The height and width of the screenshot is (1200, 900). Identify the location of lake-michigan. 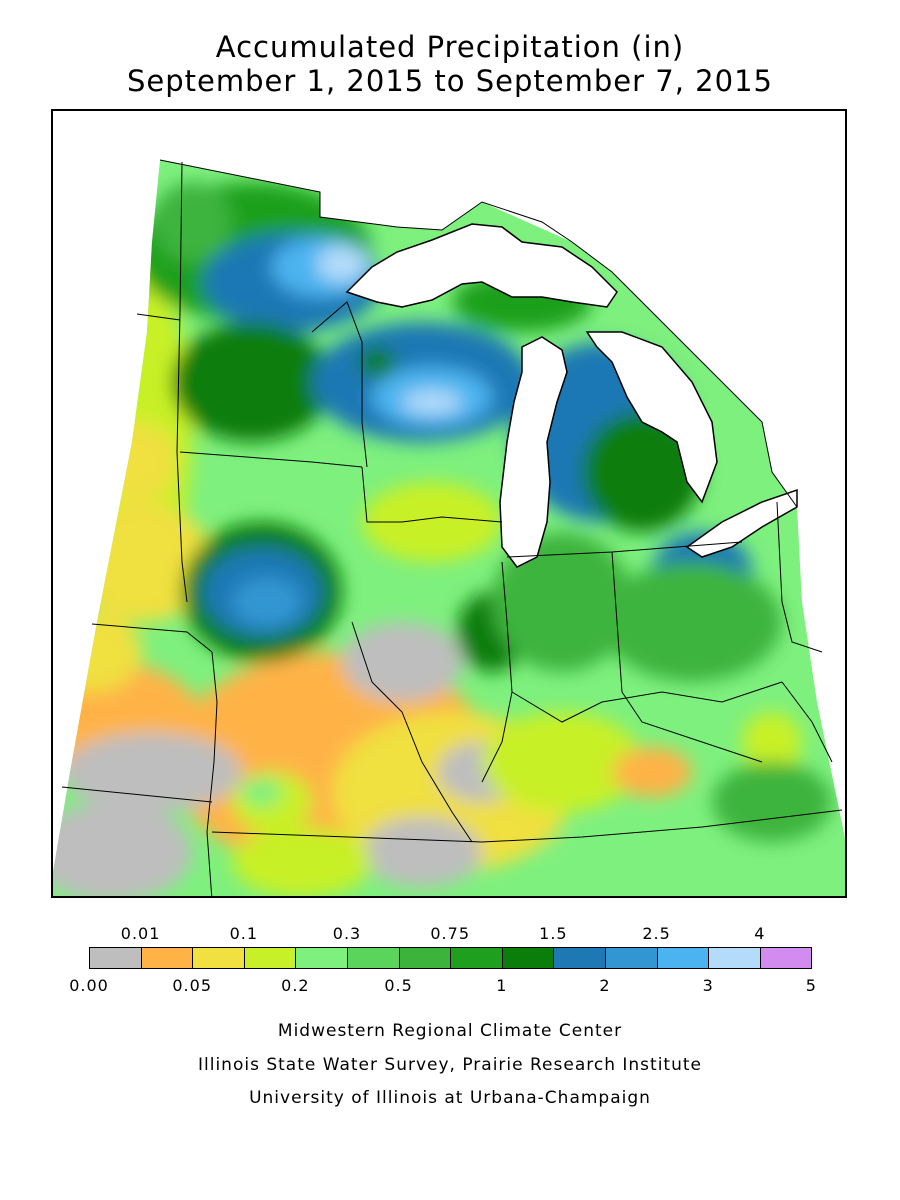
(533, 452).